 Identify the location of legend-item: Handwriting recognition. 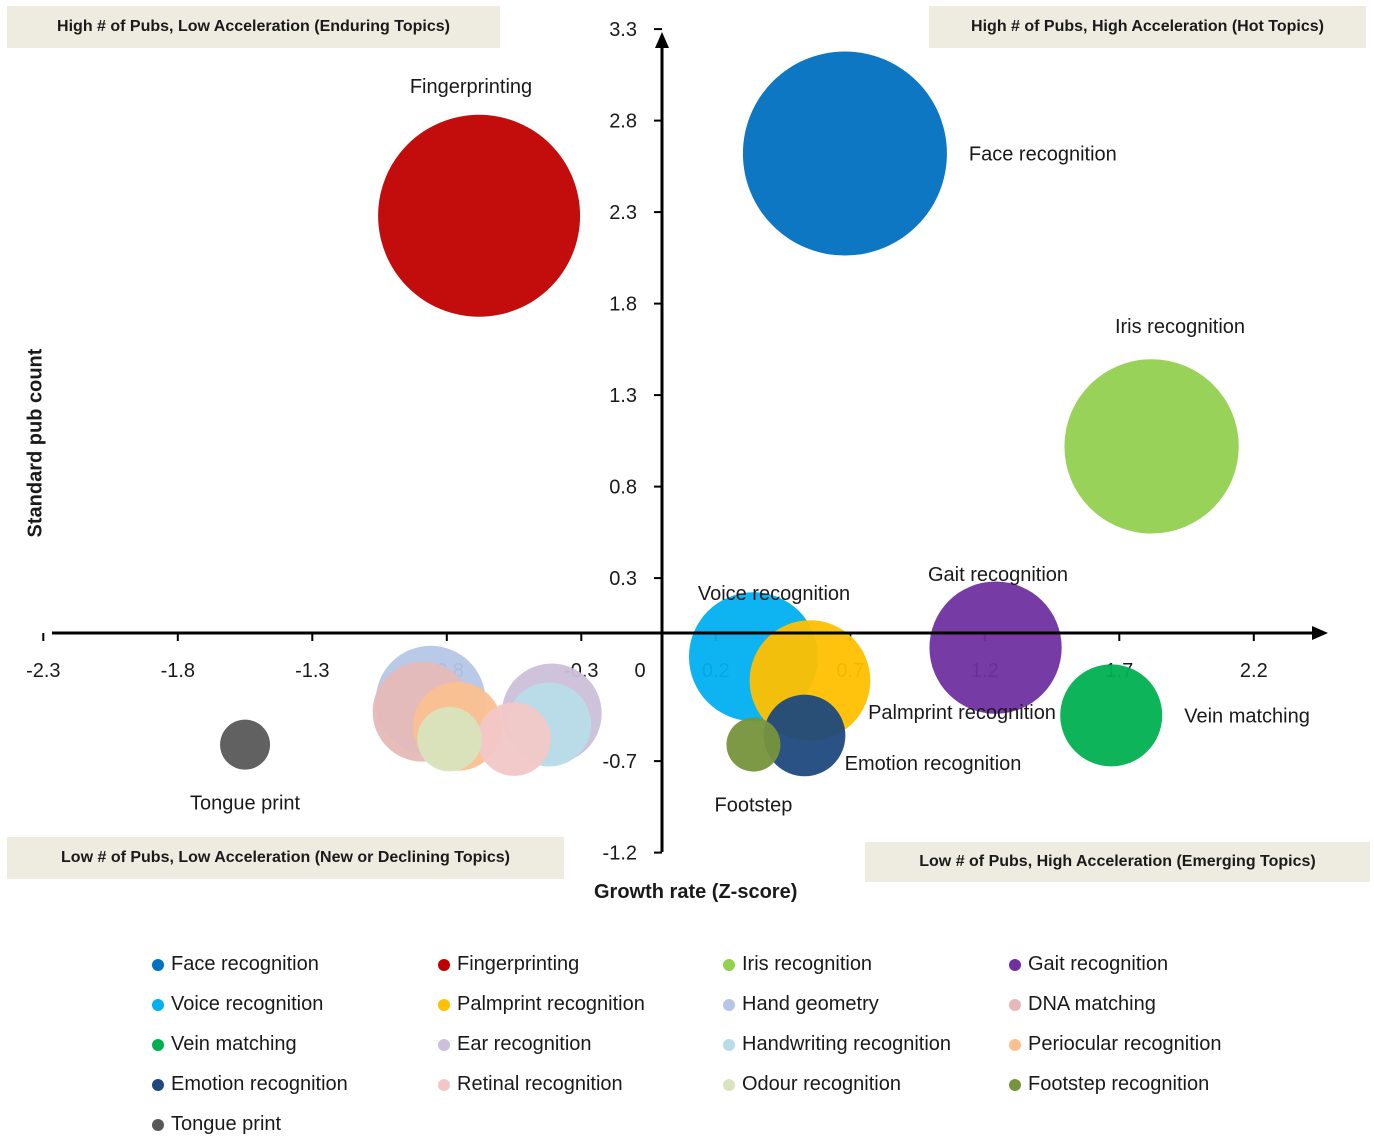
(837, 1044).